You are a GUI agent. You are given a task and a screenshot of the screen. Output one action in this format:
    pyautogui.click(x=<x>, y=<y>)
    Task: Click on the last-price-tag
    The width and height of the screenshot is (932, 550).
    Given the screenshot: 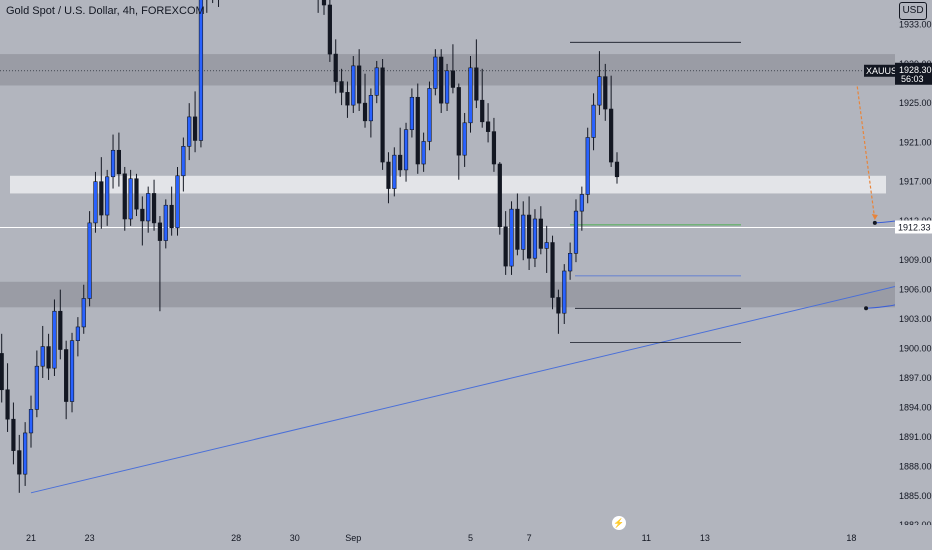 What is the action you would take?
    pyautogui.click(x=913, y=73)
    